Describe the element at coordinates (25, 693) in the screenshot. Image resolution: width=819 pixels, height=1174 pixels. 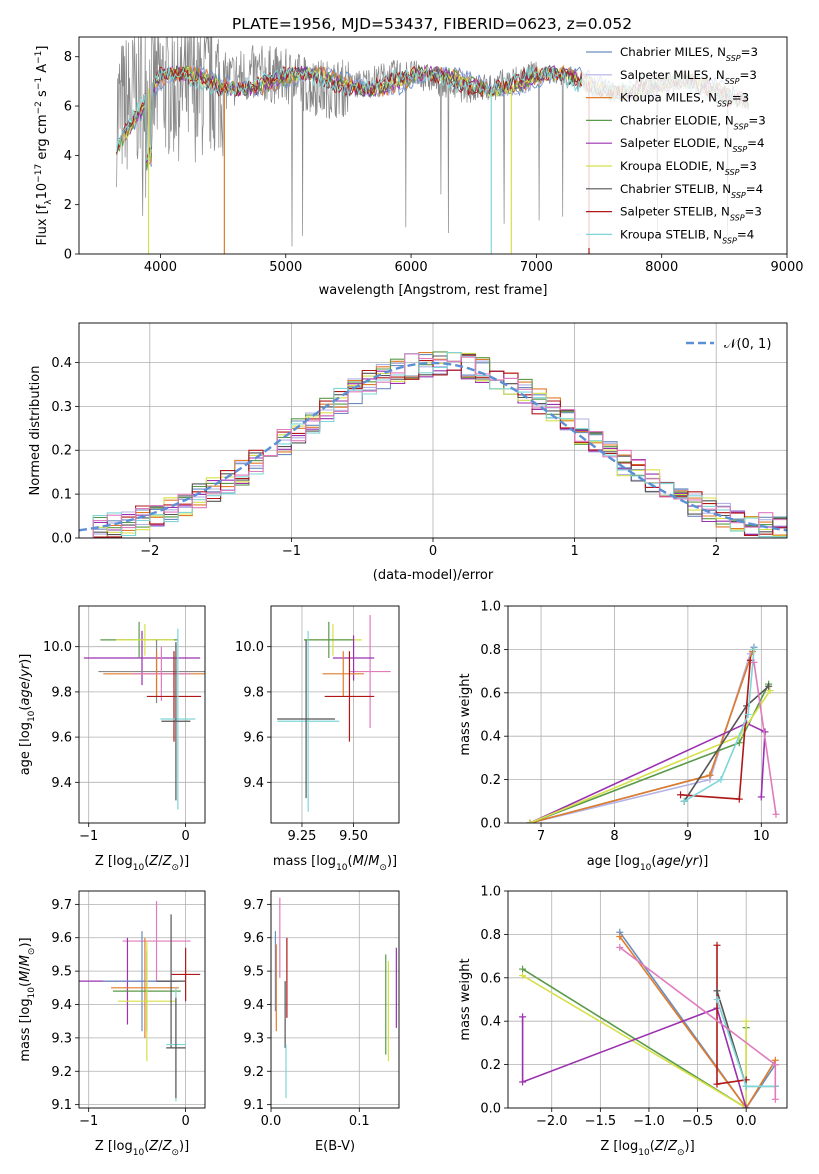
I see `label-part: age` at that location.